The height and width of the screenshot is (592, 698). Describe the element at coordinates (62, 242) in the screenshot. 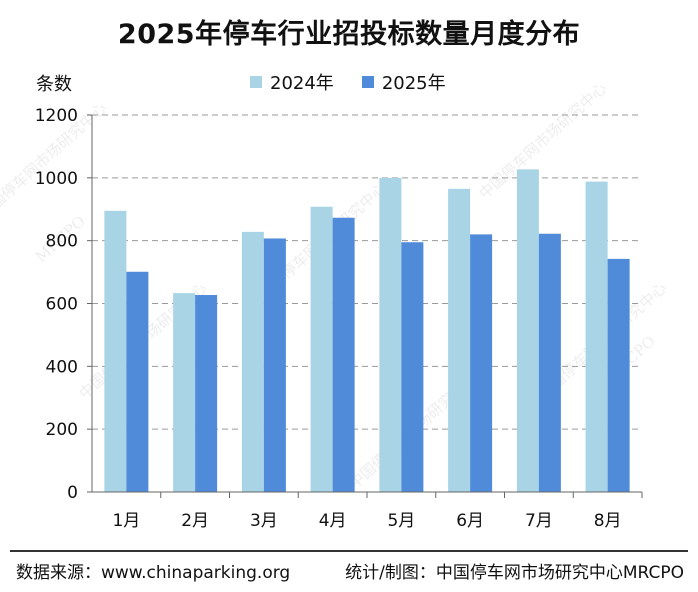

I see `y-tick-label: 800` at that location.